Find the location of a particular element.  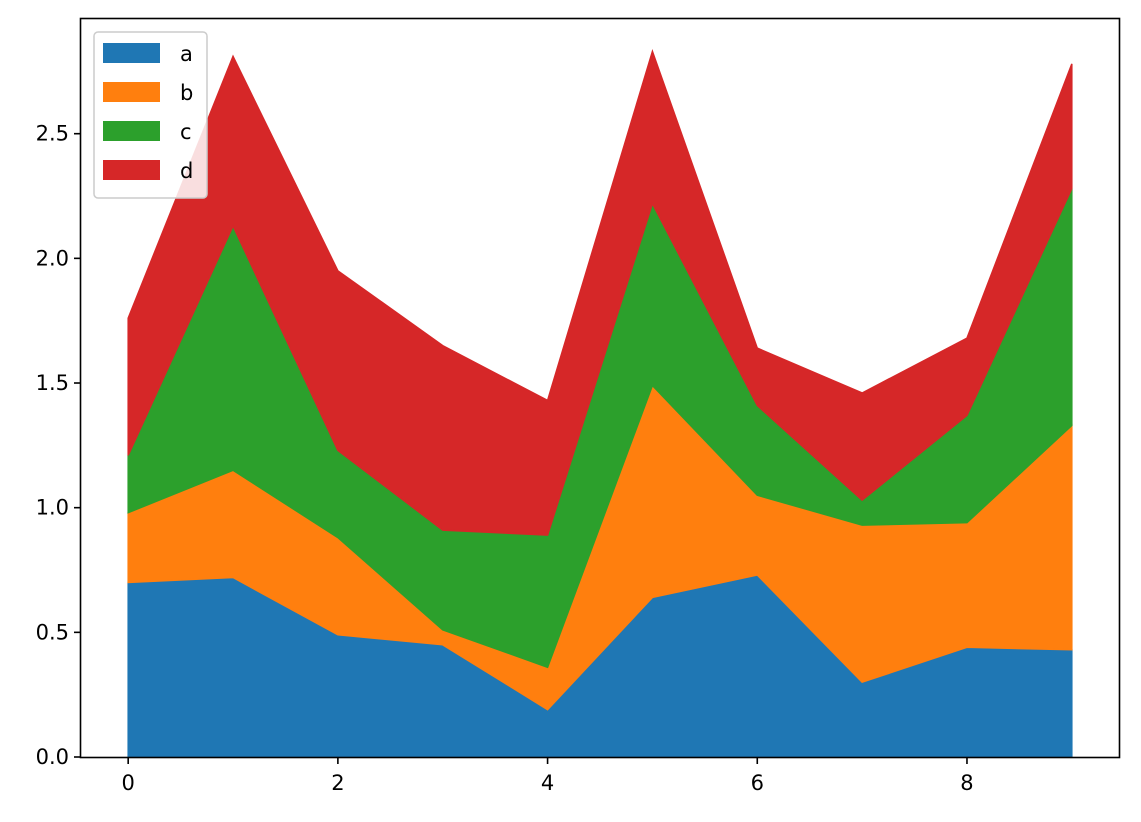

legend-swatch-d is located at coordinates (131, 170).